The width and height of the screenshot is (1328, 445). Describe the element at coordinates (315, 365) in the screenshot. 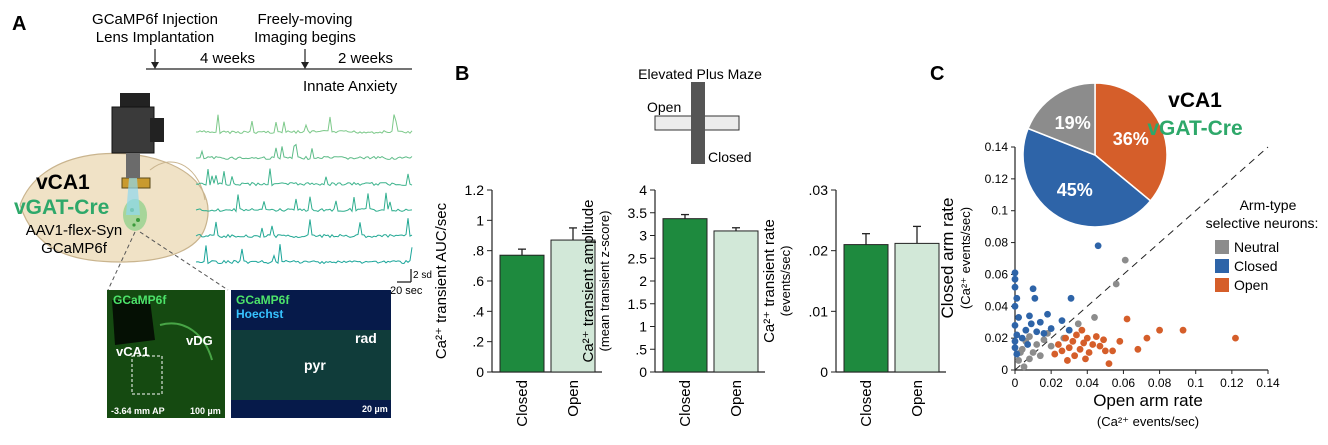

I see `histology-right-region1: pyr` at that location.